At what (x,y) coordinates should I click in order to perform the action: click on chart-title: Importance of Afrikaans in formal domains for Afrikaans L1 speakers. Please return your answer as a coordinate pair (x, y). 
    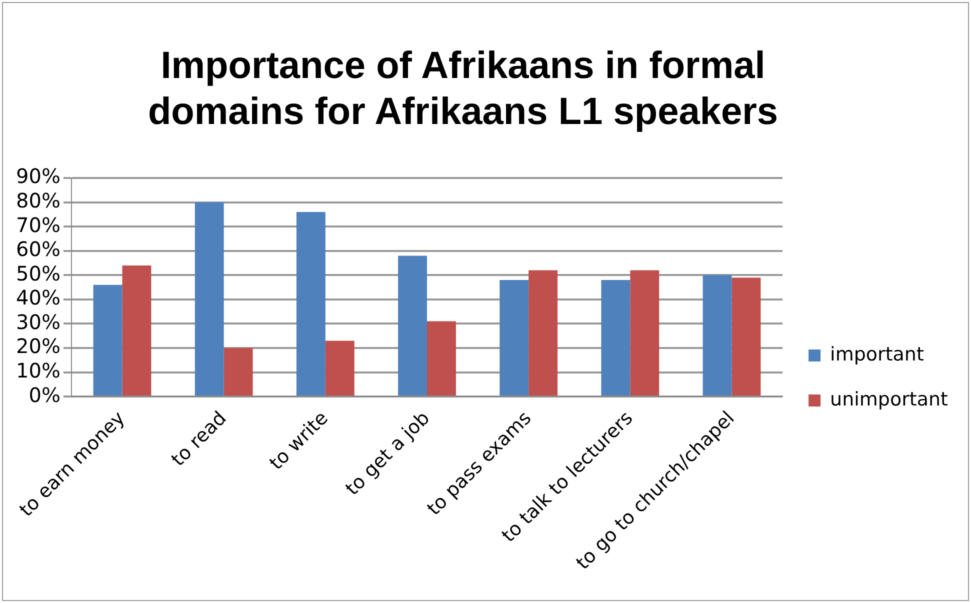
    Looking at the image, I should click on (463, 89).